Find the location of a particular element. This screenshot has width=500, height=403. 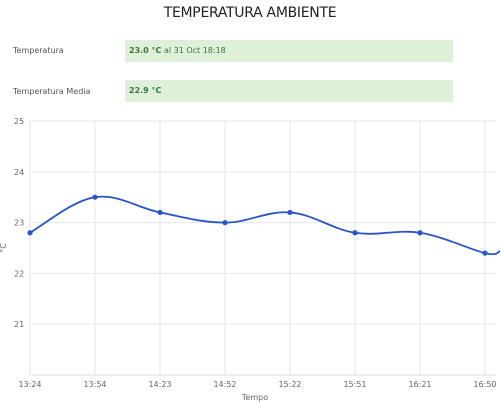

current-temperature-label: Temperatura is located at coordinates (38, 50).